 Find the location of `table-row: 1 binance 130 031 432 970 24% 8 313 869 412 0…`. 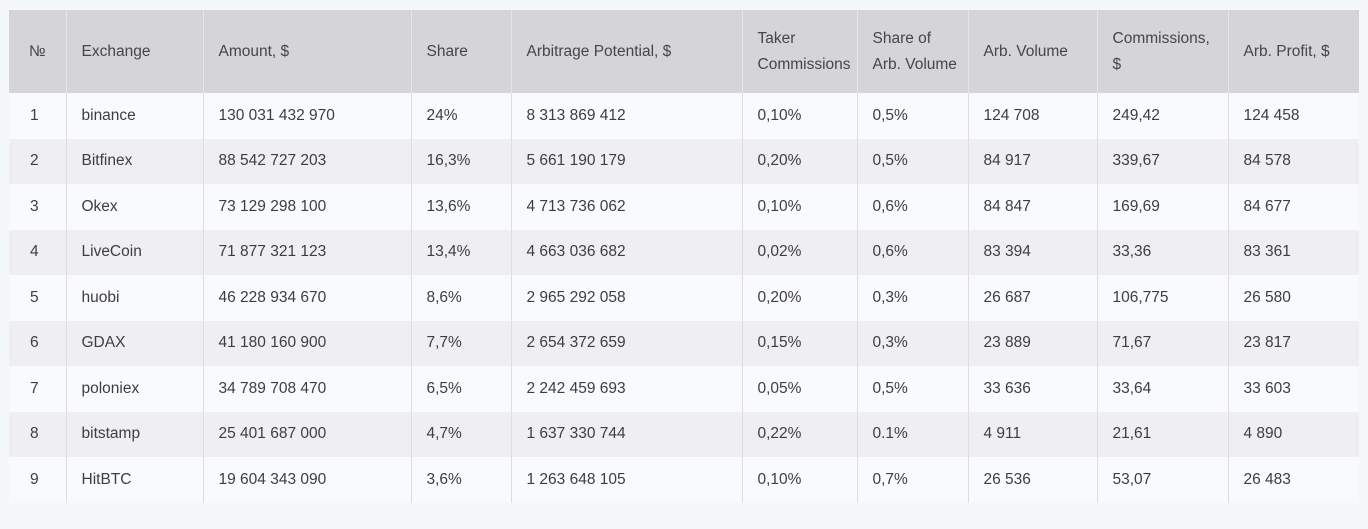

table-row: 1 binance 130 031 432 970 24% 8 313 869 412 0… is located at coordinates (684, 116).